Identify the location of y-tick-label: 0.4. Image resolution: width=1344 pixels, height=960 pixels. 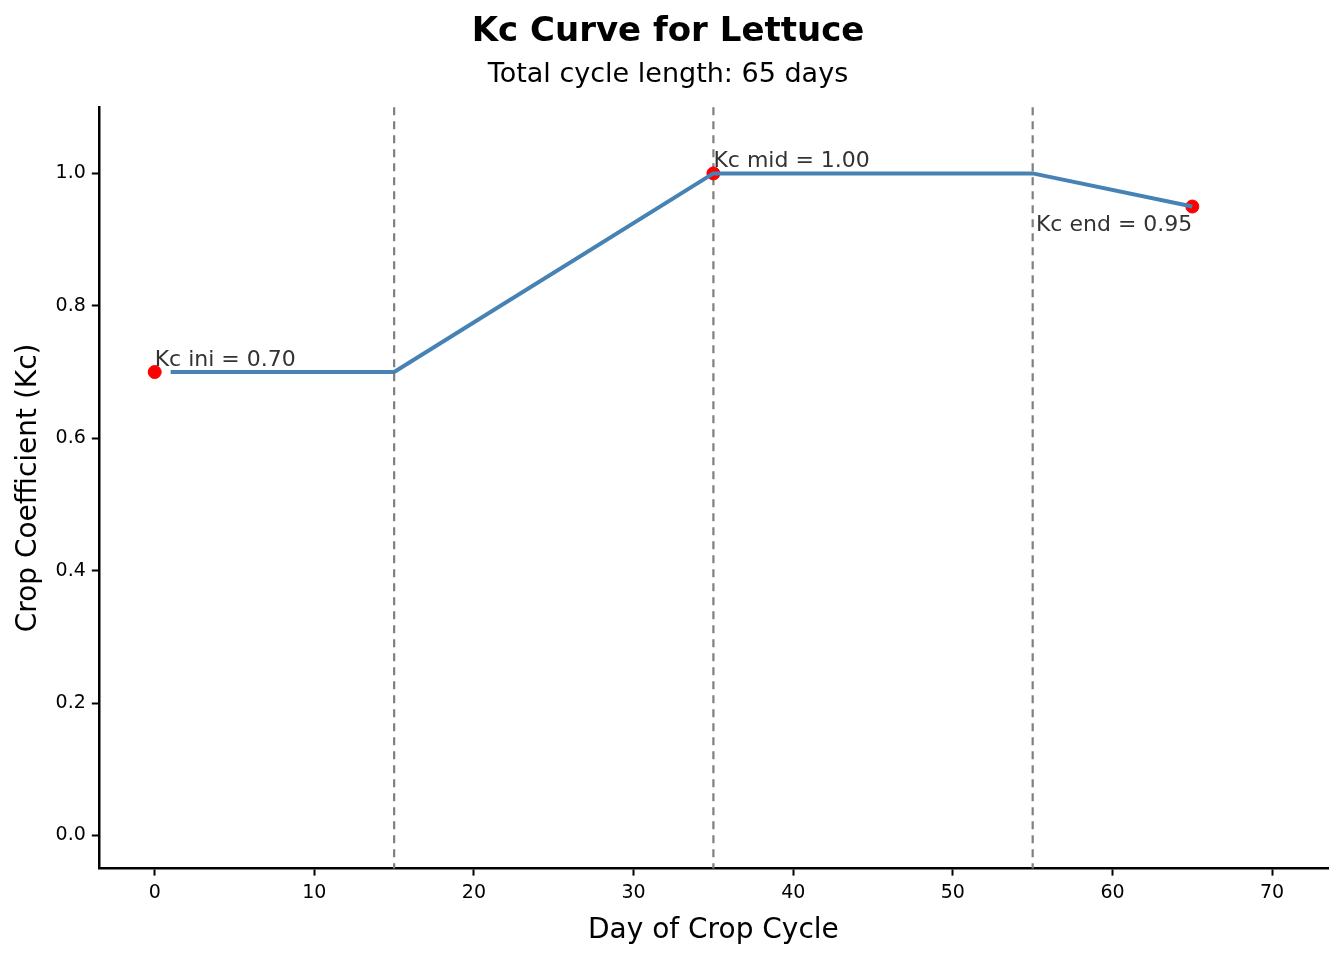
(70, 568).